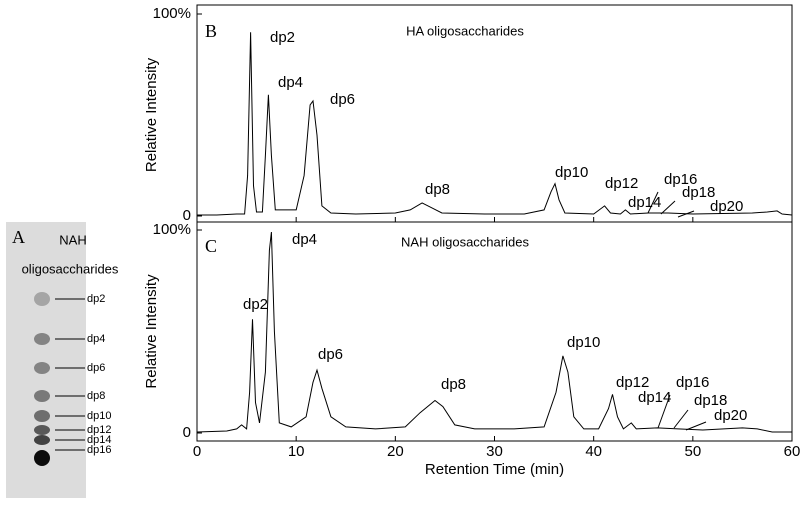 The height and width of the screenshot is (509, 800). I want to click on x-tick-label: 20, so click(395, 451).